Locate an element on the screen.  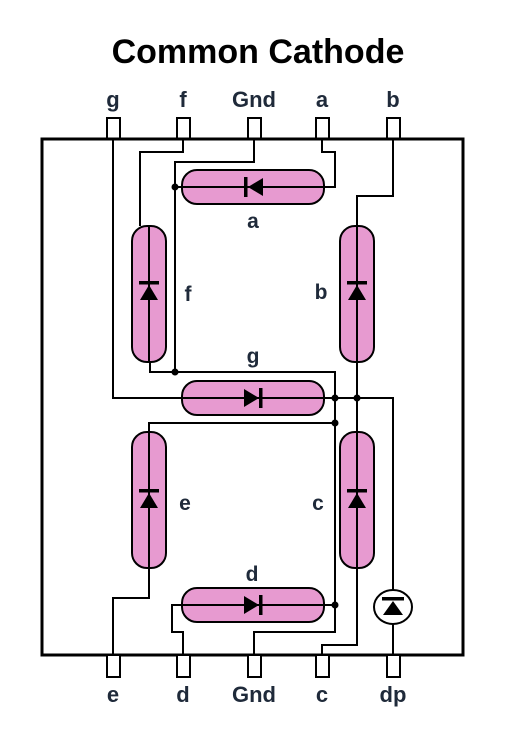
wire-pin-c is located at coordinates (339, 611).